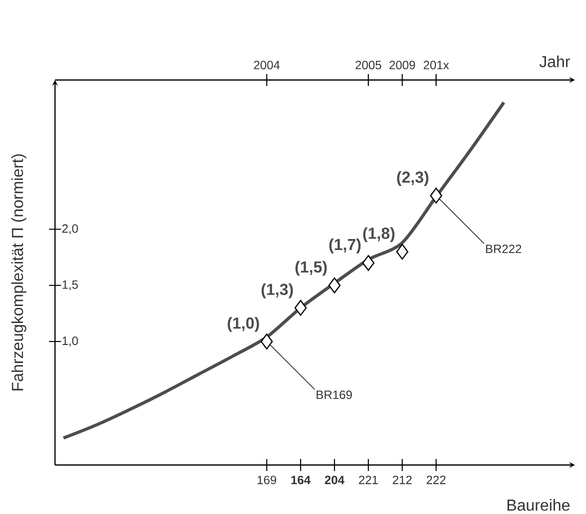  I want to click on x-tick-label: 222, so click(436, 480).